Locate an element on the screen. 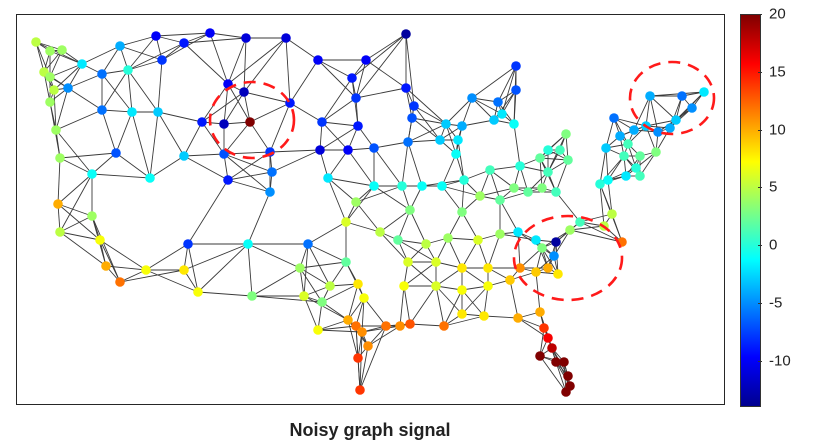  colorbar is located at coordinates (750, 210).